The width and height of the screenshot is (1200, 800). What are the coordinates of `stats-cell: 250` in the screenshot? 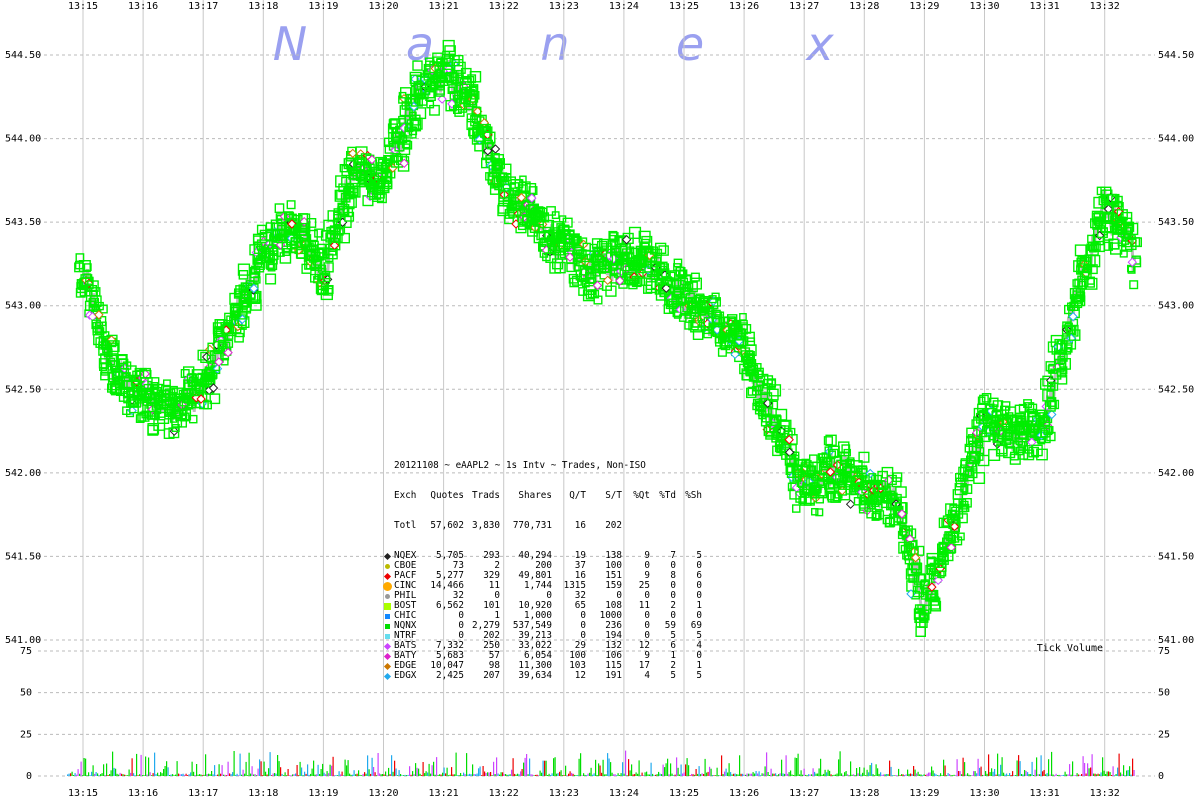 It's located at (491, 645).